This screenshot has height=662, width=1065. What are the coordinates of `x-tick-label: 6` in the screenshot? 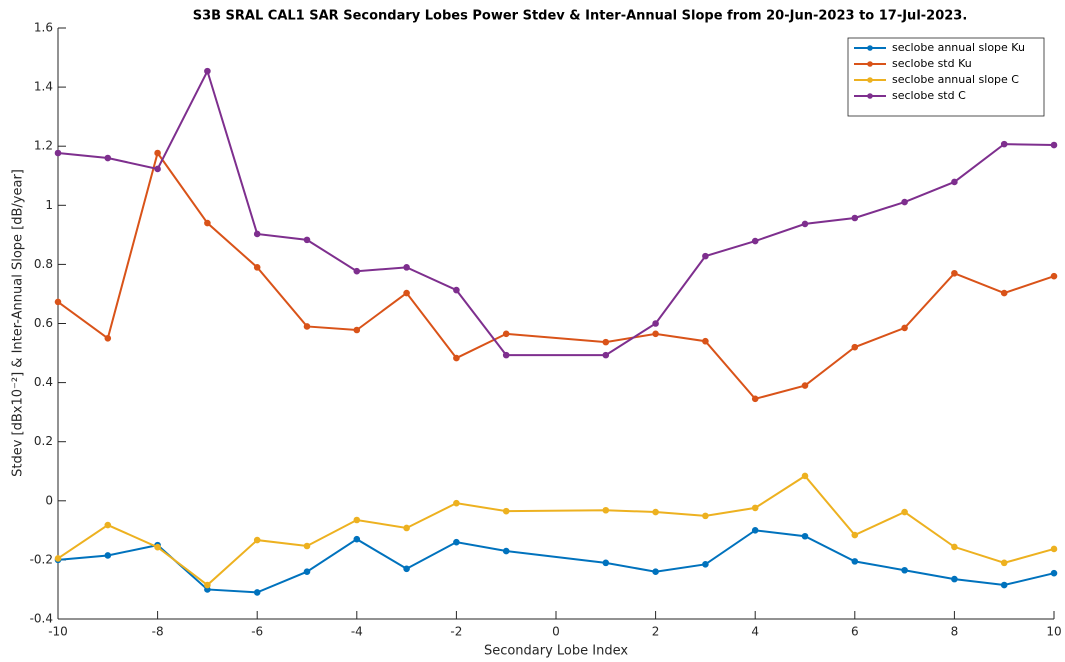 It's located at (855, 632).